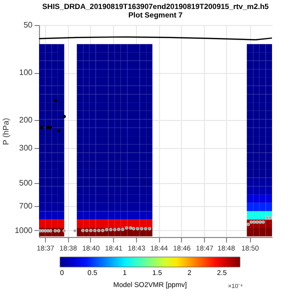 The height and width of the screenshot is (300, 300). I want to click on y-tick-label: 1000, so click(24, 230).